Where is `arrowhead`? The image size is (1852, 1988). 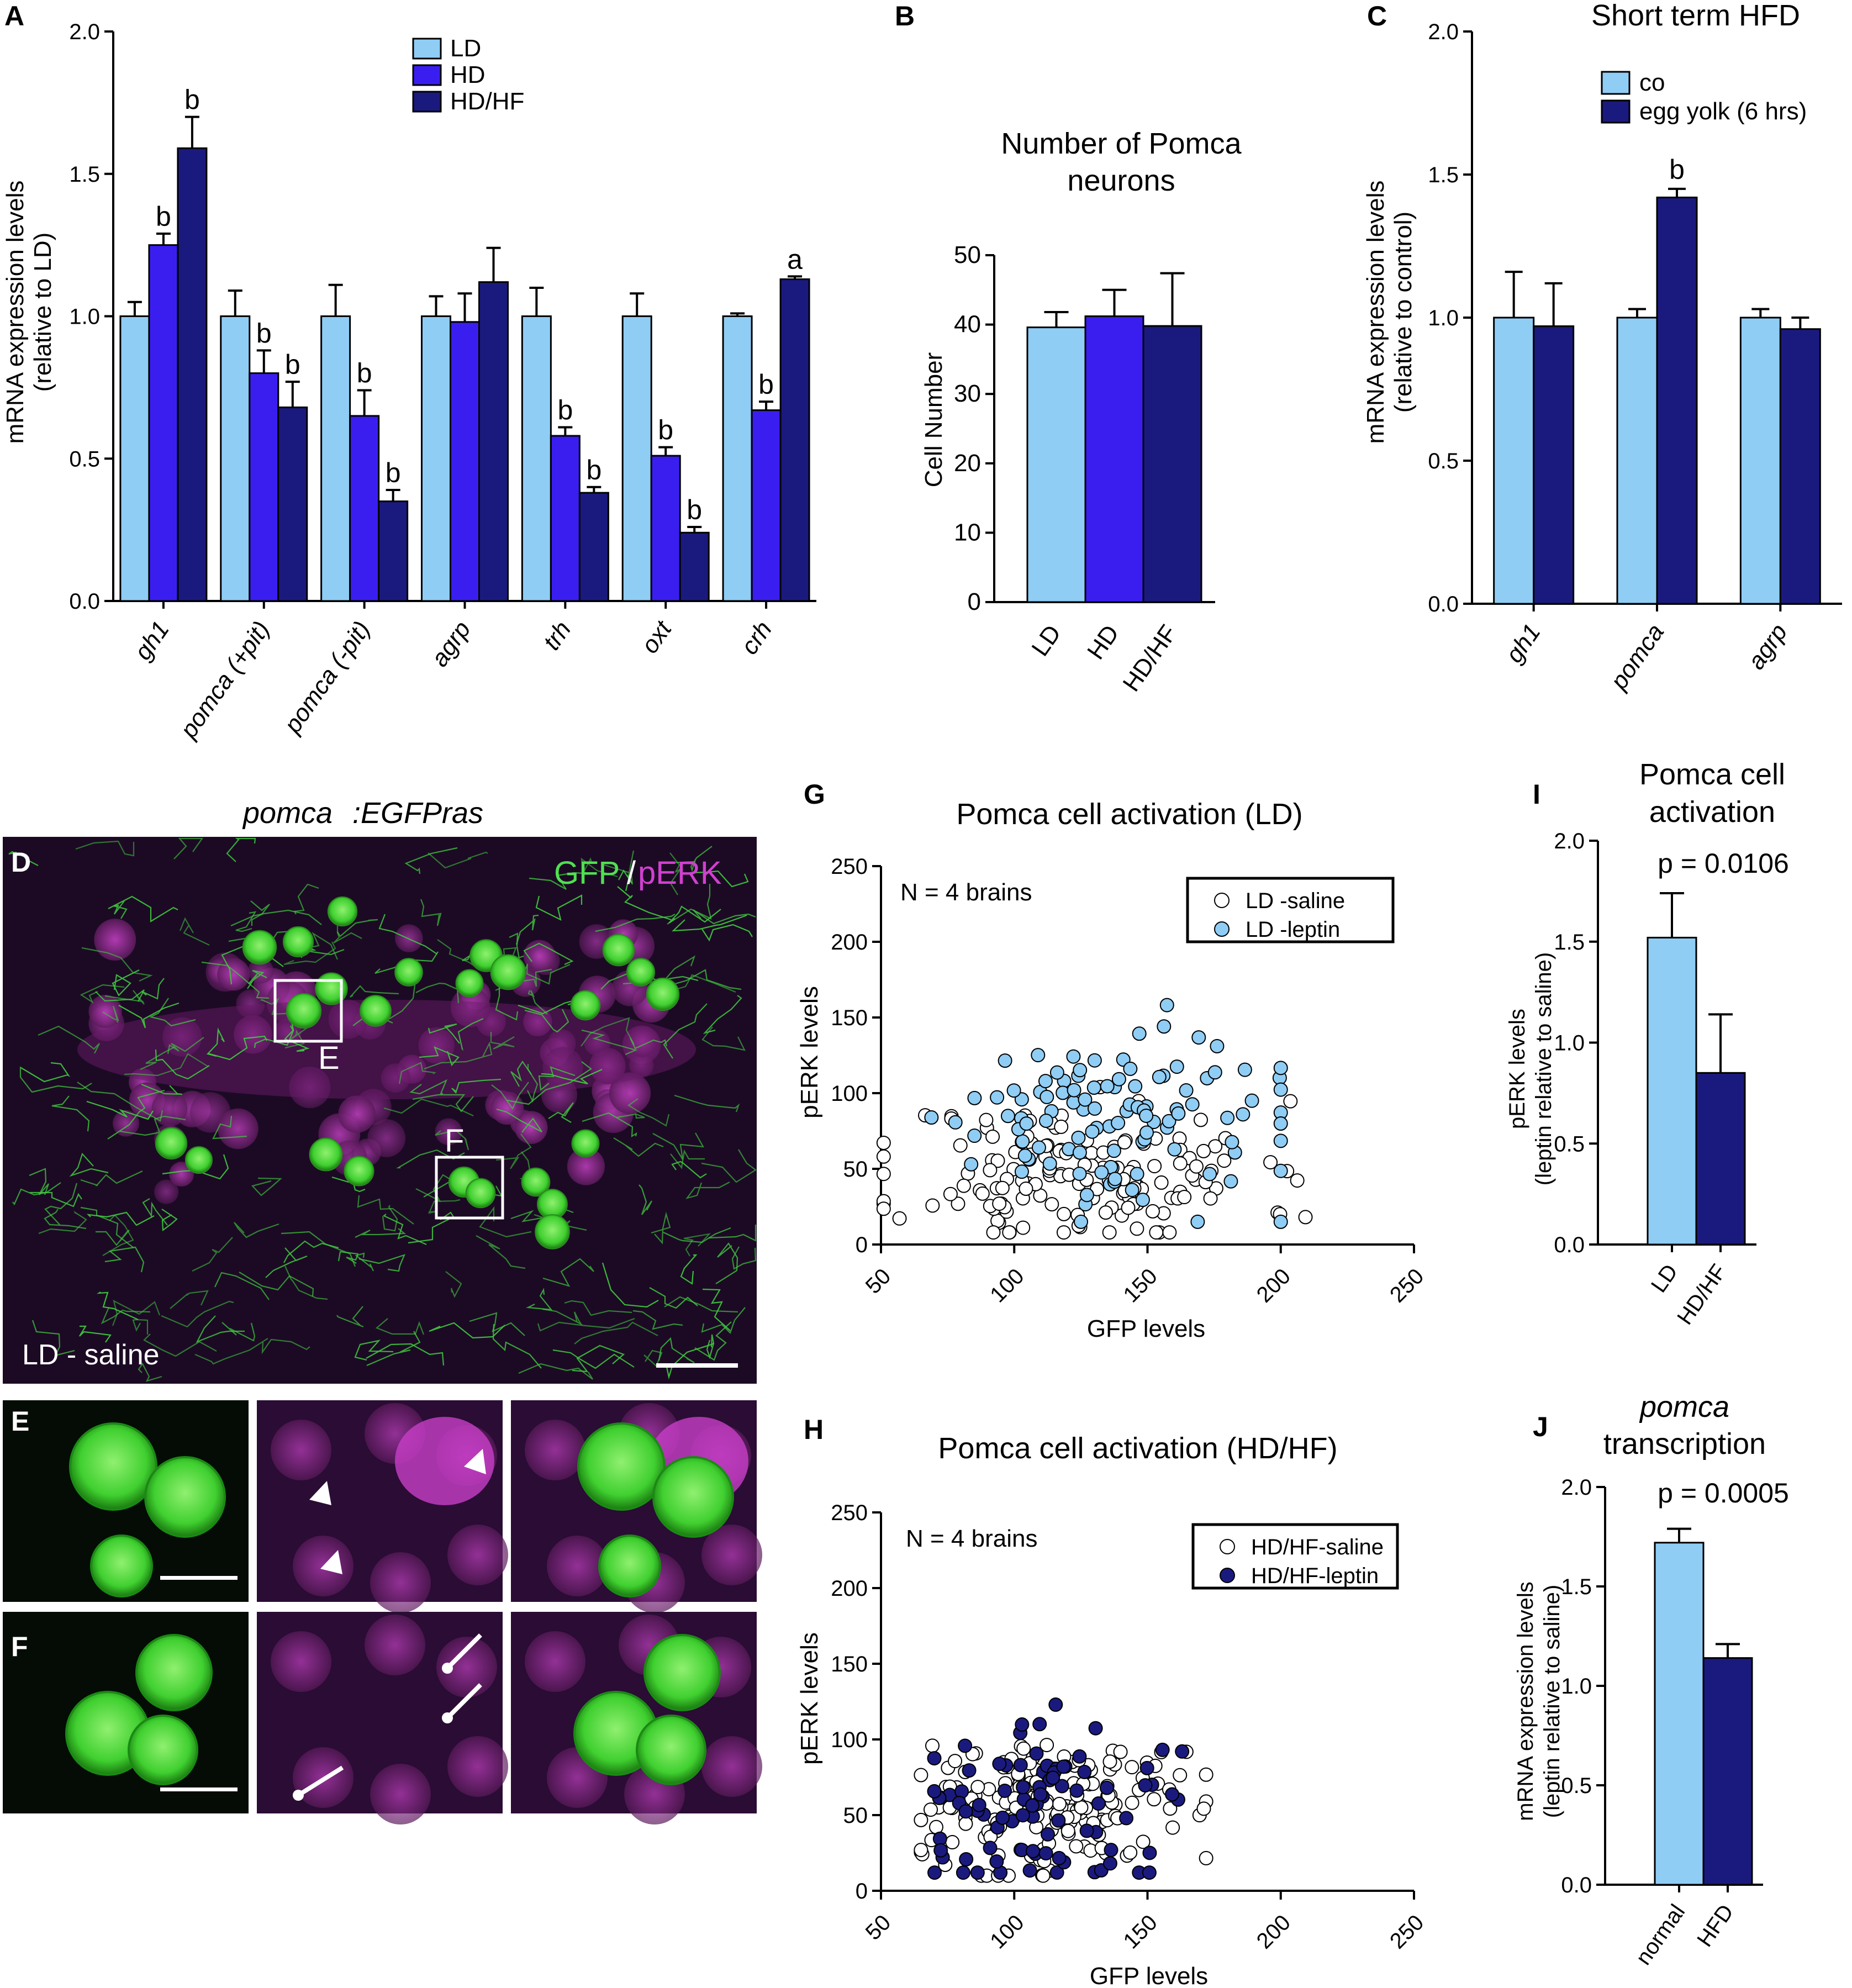
arrowhead is located at coordinates (475, 1461).